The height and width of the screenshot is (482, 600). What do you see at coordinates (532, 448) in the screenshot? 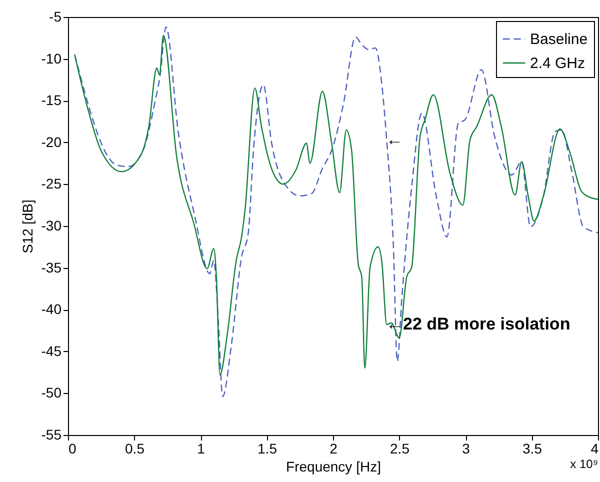
I see `x-tick-label: 3.5` at bounding box center [532, 448].